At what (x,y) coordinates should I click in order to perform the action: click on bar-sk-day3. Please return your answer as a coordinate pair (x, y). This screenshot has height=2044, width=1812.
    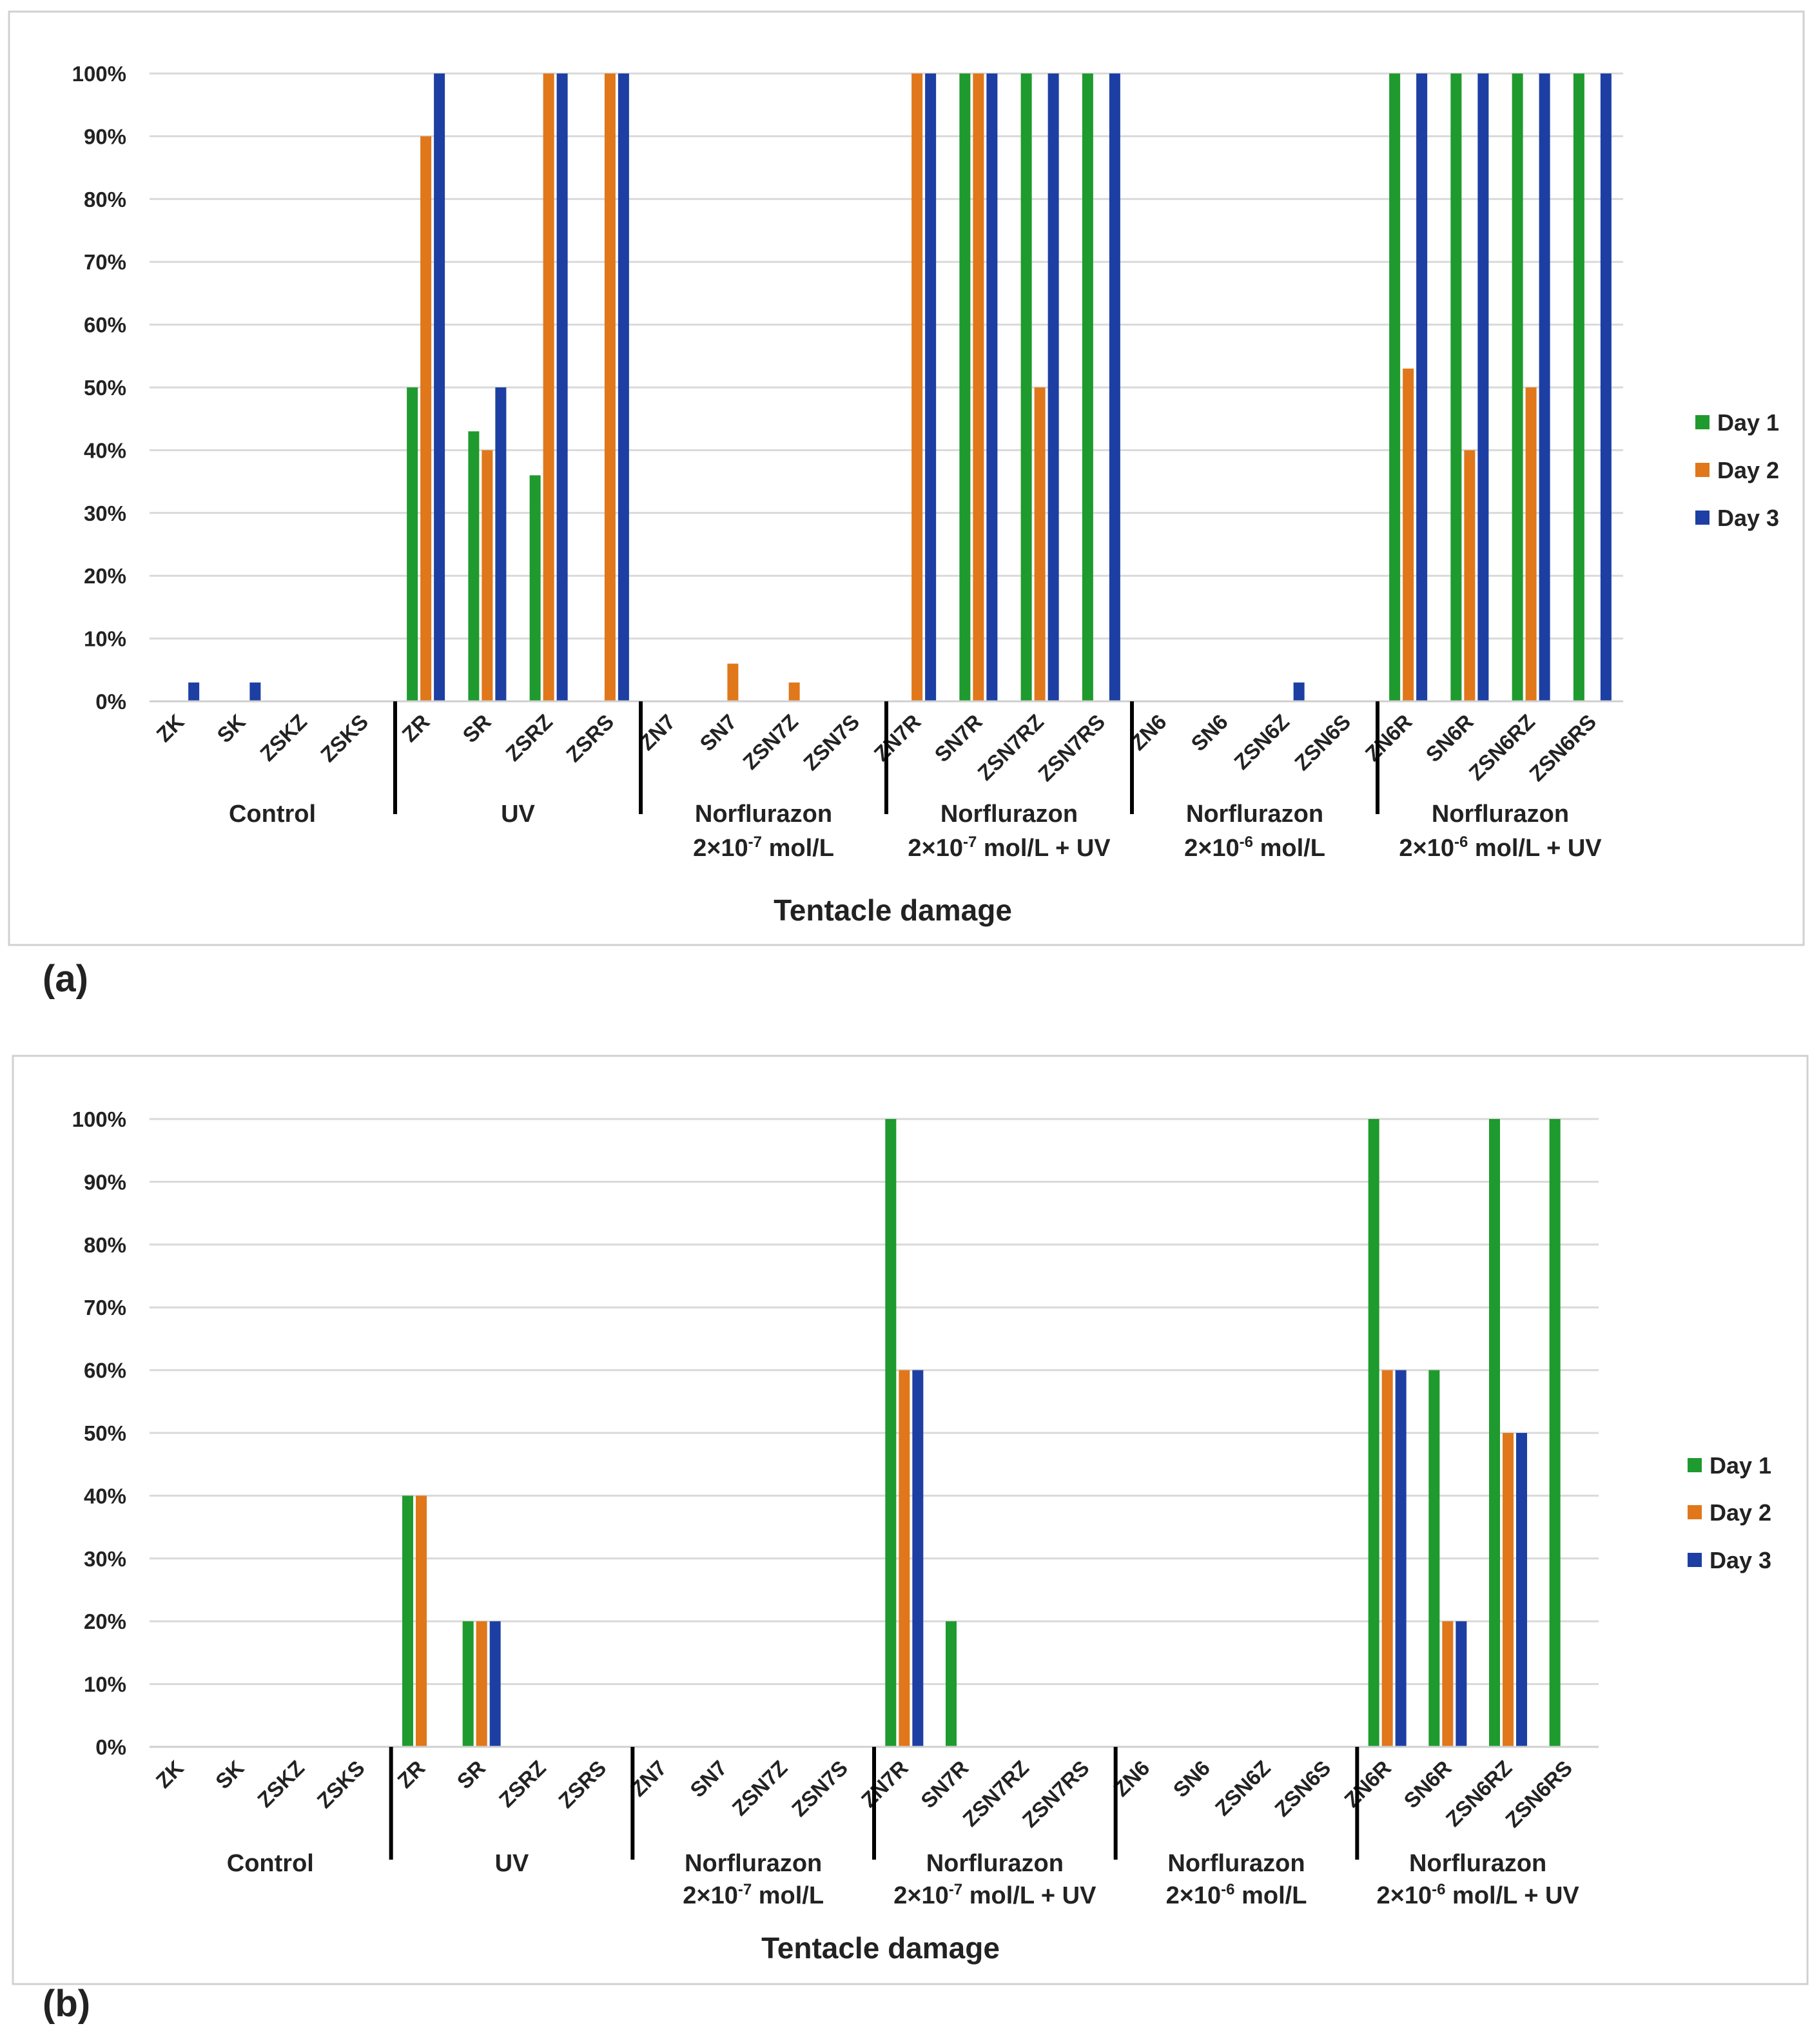
    Looking at the image, I should click on (255, 691).